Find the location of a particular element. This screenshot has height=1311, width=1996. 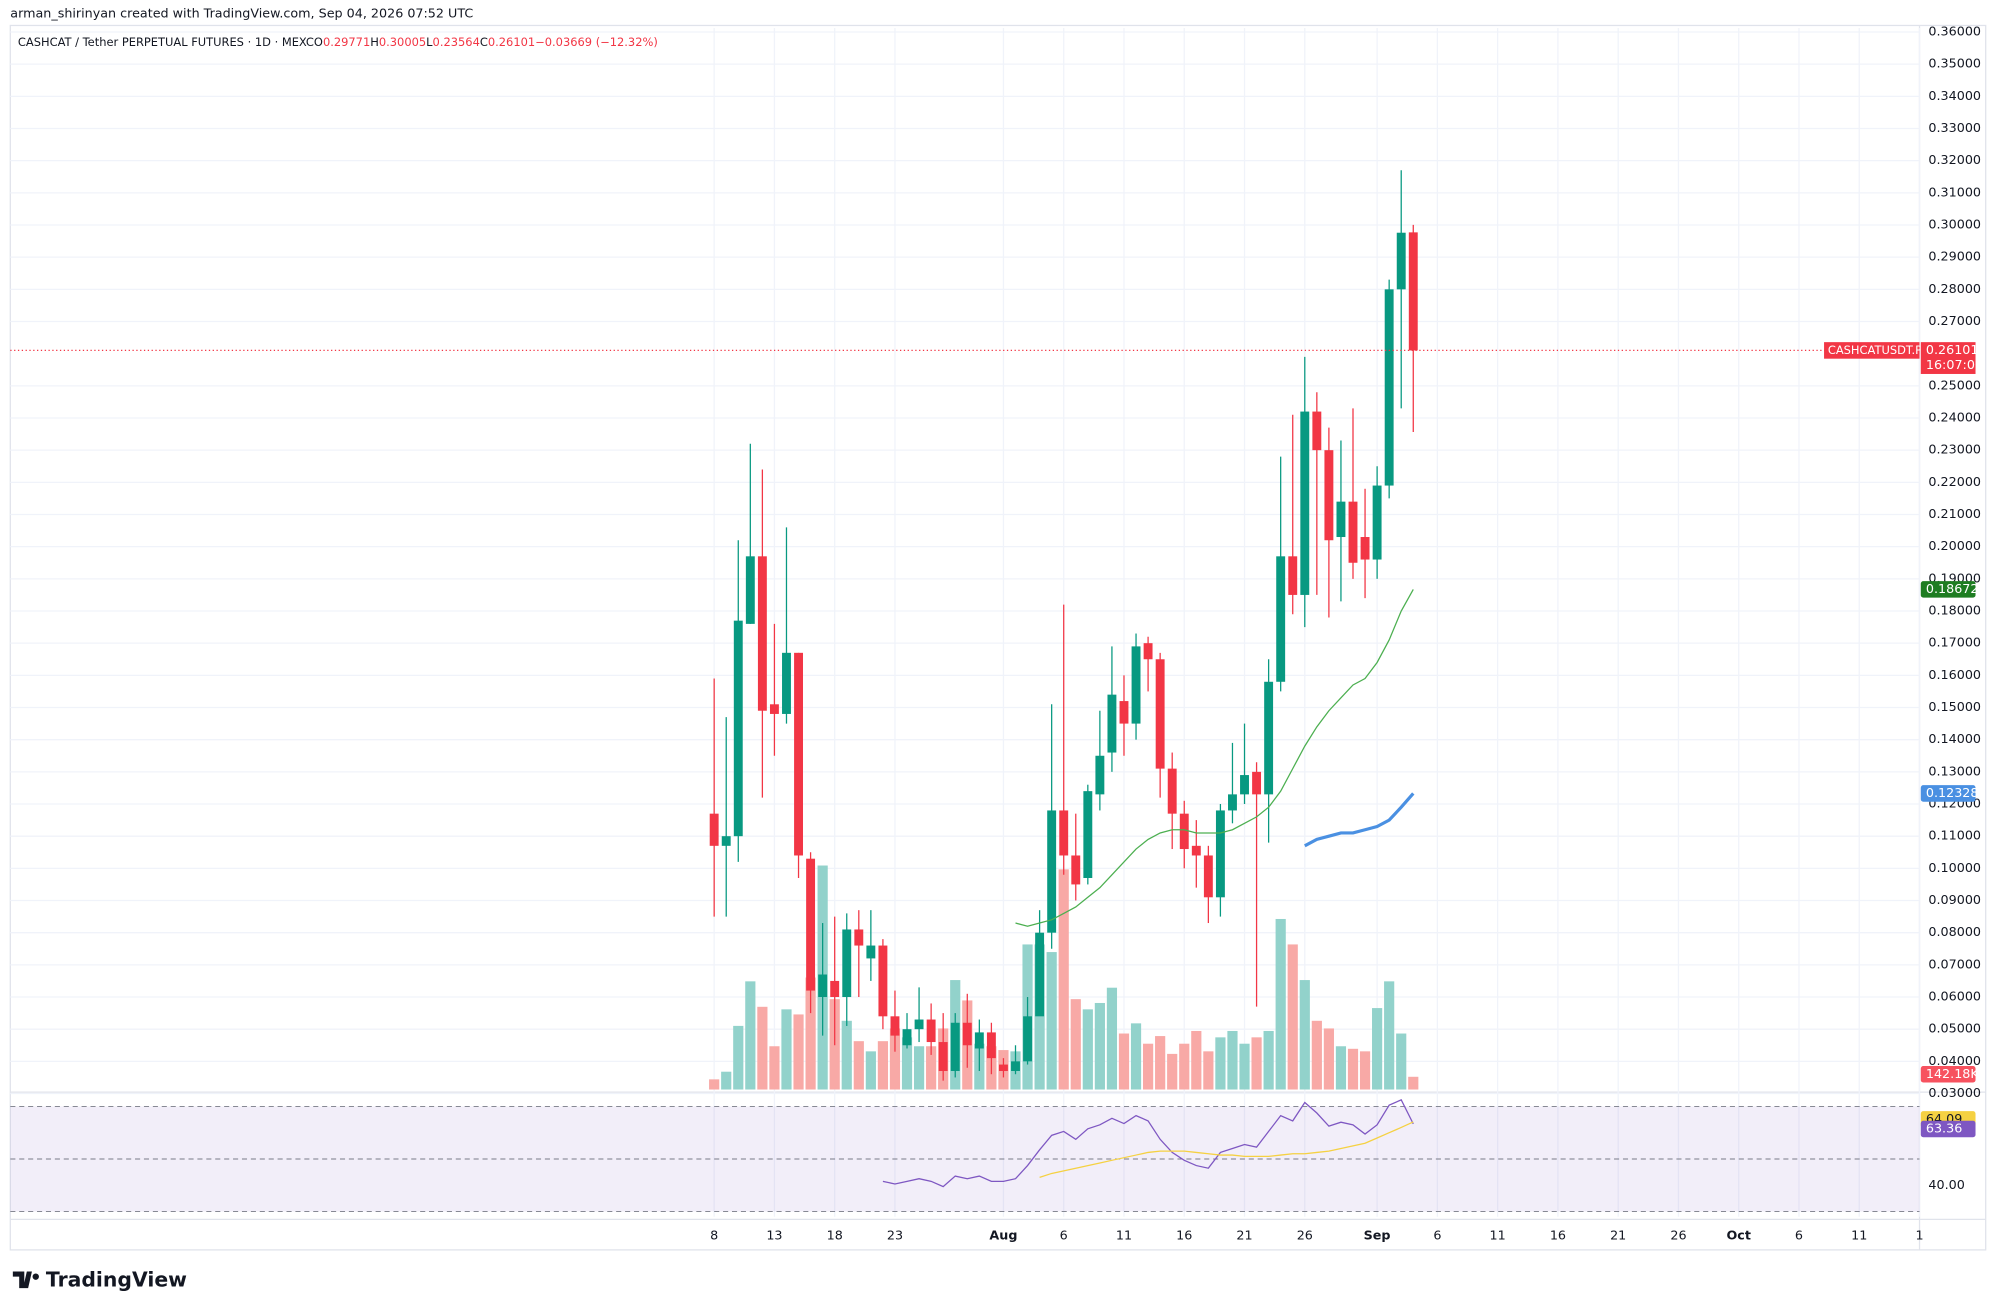

y-tick-label: 0.16000 is located at coordinates (1954, 674).